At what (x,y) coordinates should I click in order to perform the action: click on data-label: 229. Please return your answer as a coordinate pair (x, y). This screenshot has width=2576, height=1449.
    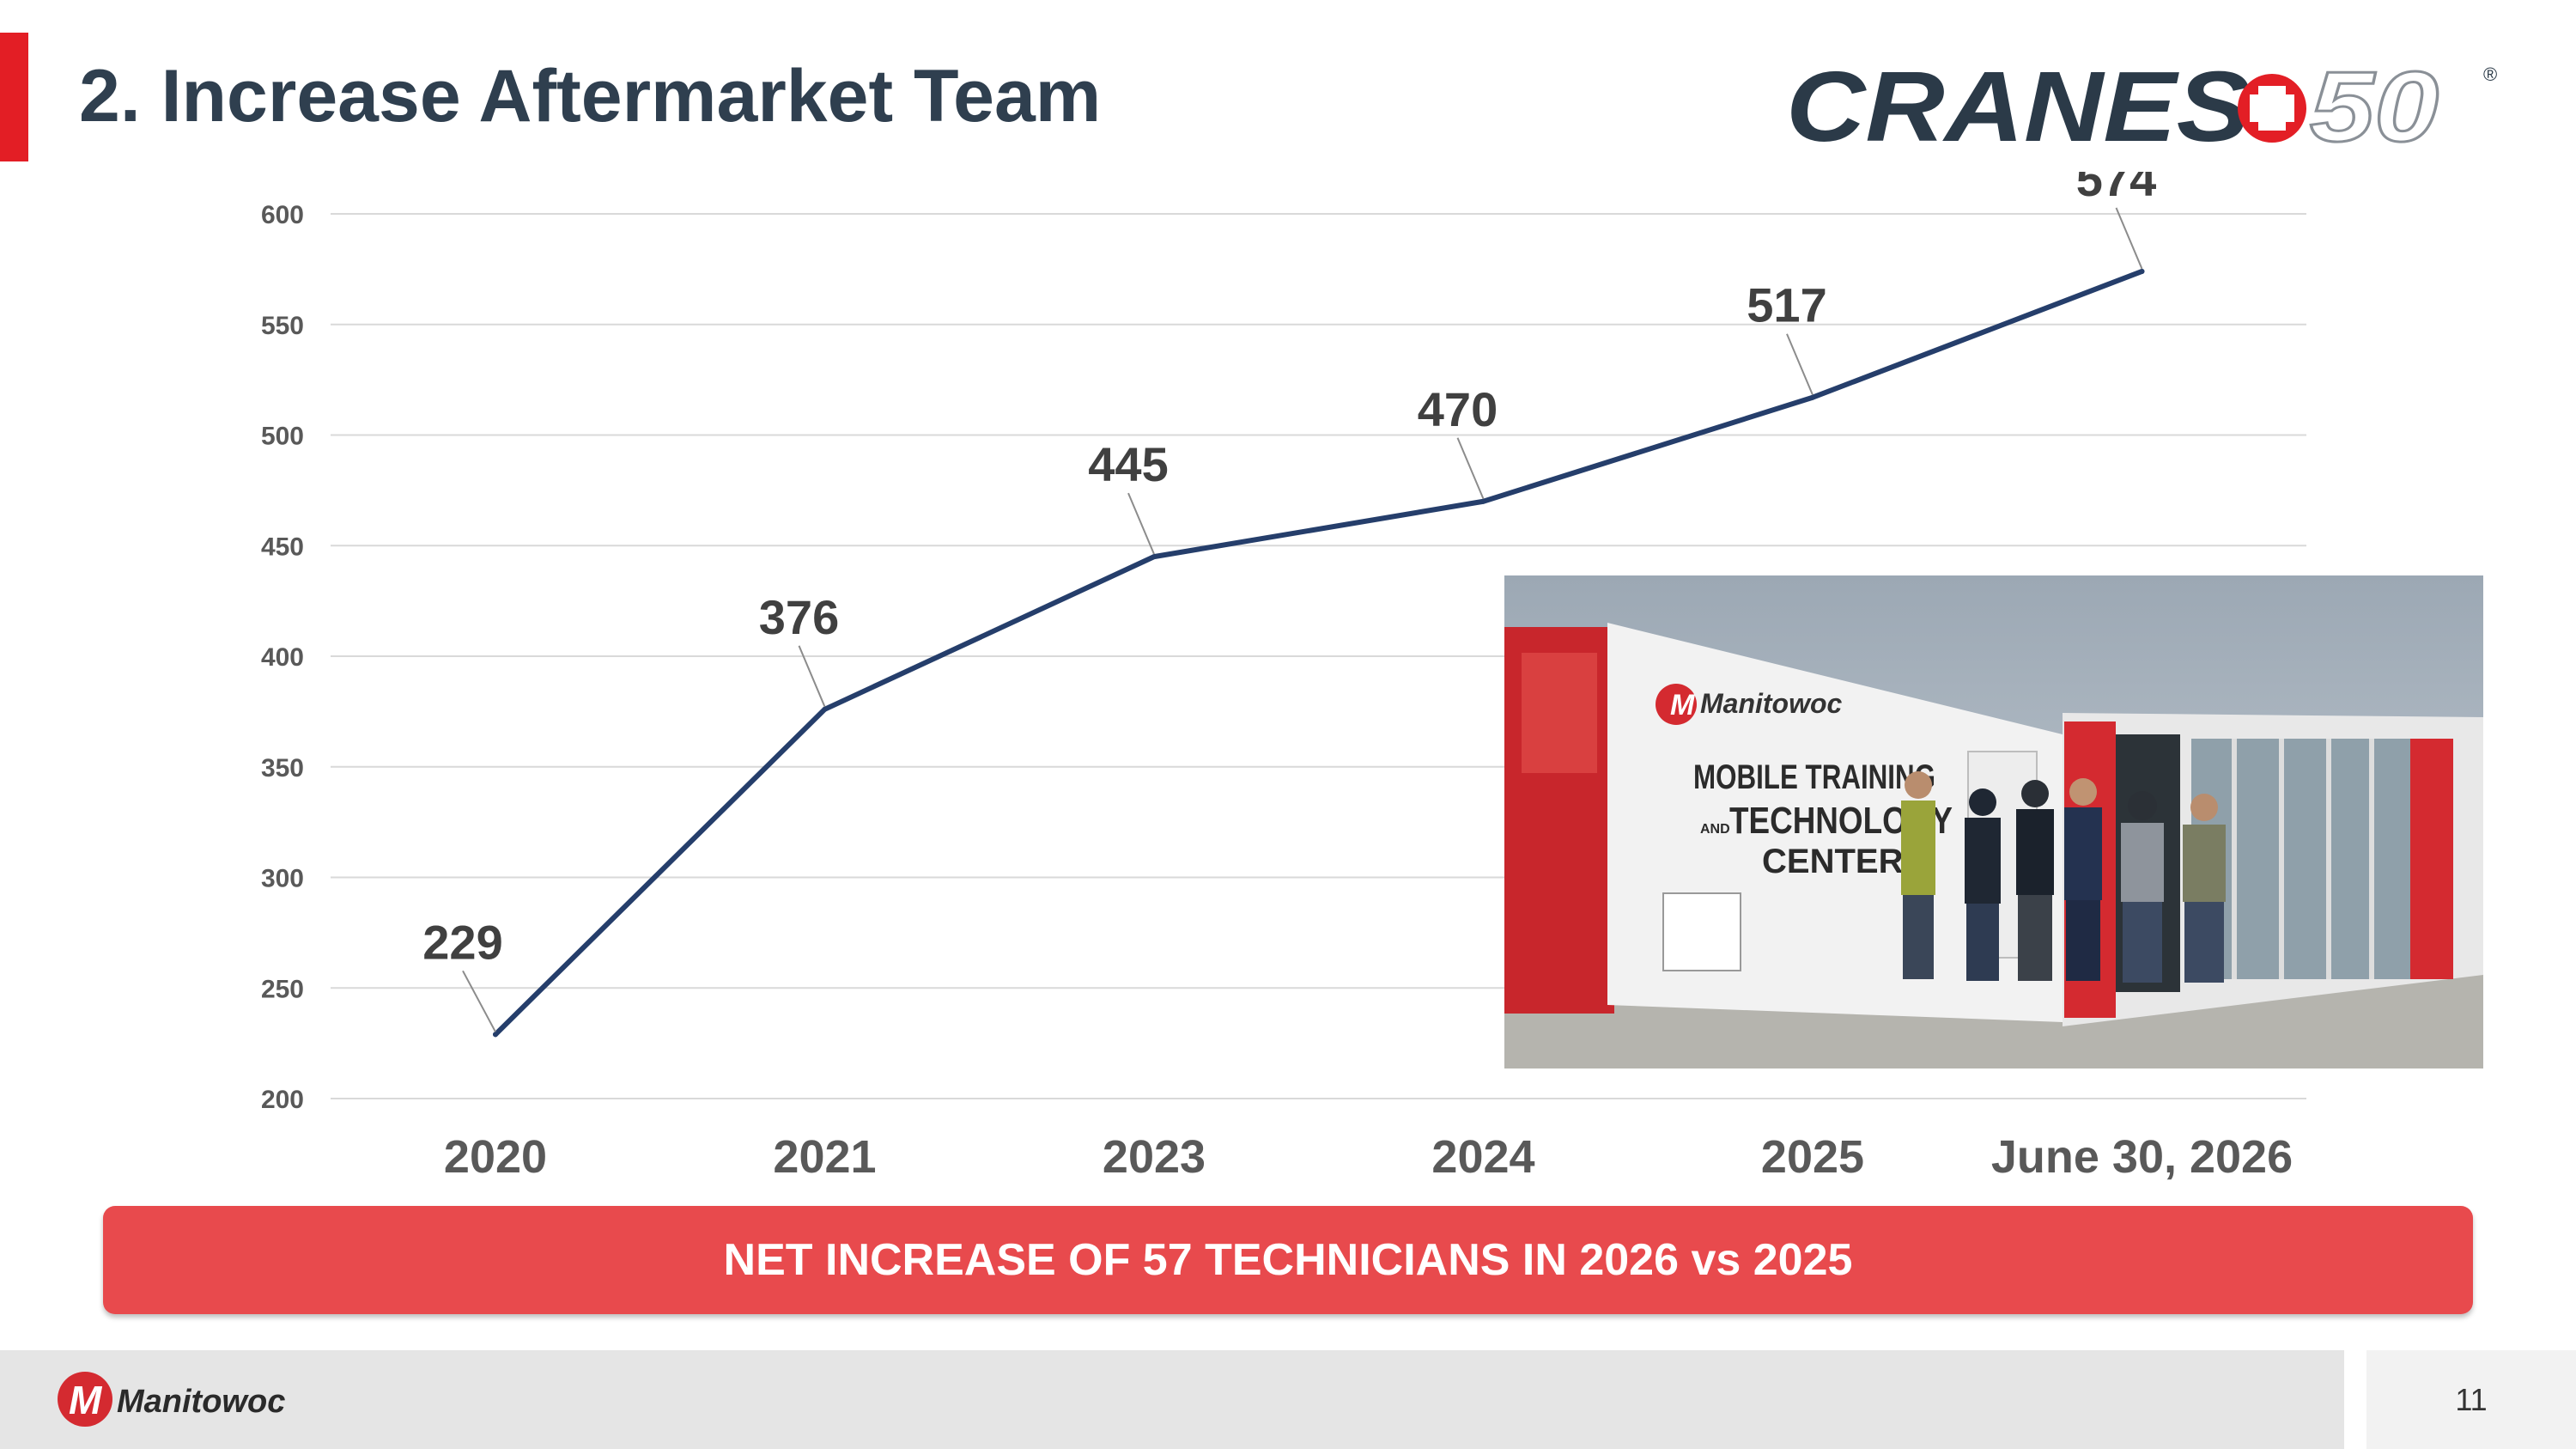
    Looking at the image, I should click on (462, 942).